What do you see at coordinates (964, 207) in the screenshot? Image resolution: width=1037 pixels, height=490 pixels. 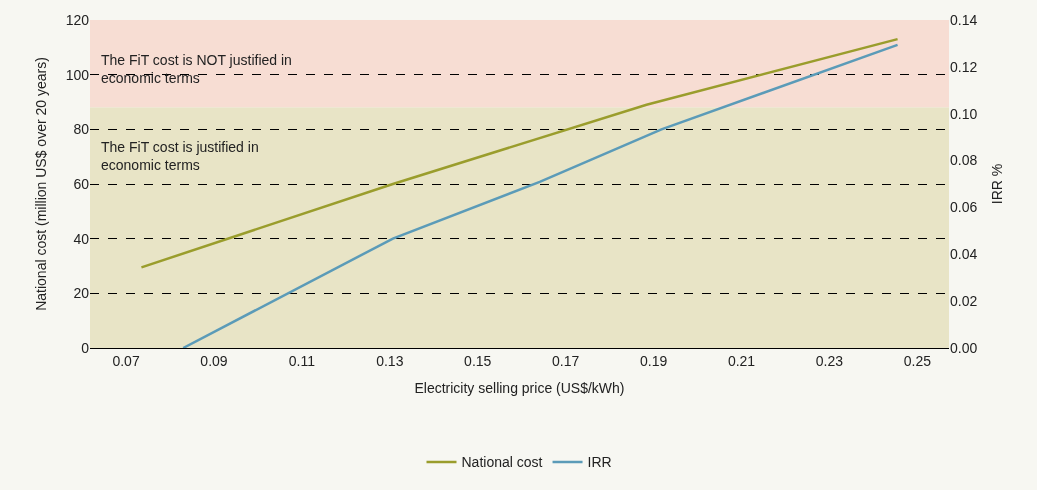 I see `y2-tick-label: 0.06` at bounding box center [964, 207].